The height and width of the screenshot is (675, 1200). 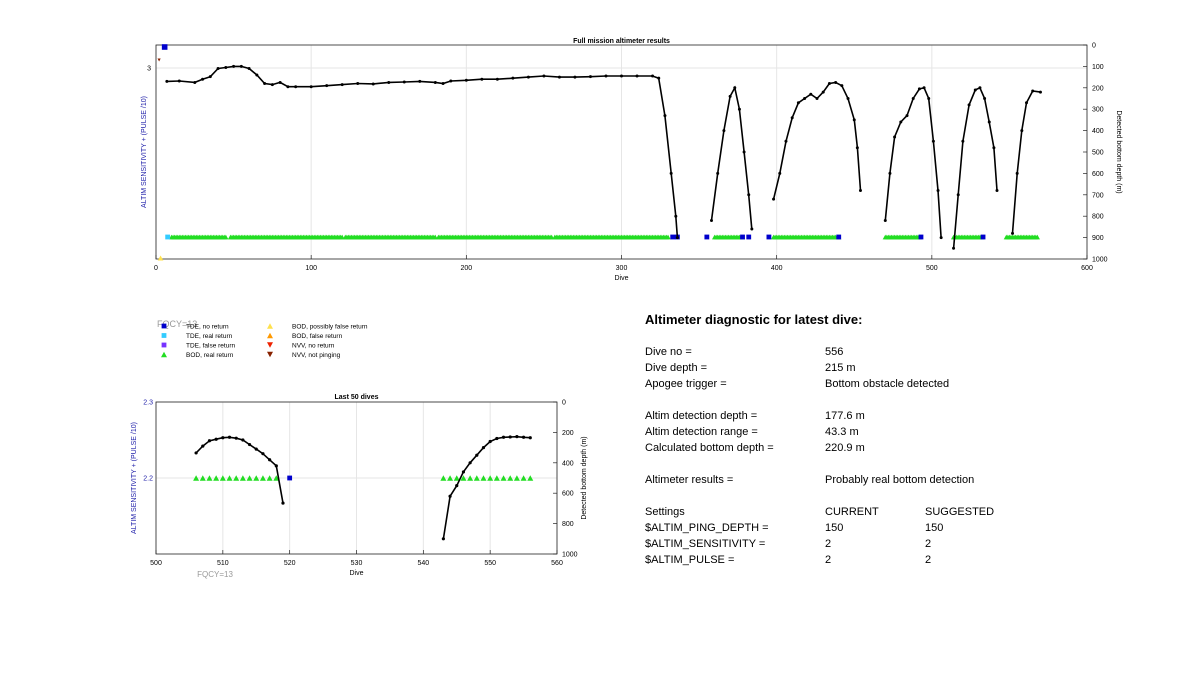 I want to click on diag-value: Probably real bottom detection, so click(x=900, y=480).